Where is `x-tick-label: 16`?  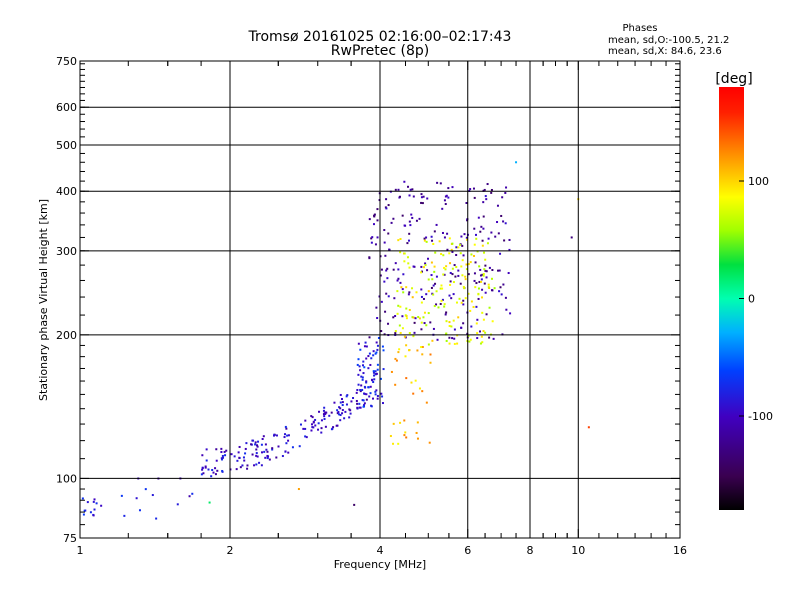
x-tick-label: 16 is located at coordinates (680, 550).